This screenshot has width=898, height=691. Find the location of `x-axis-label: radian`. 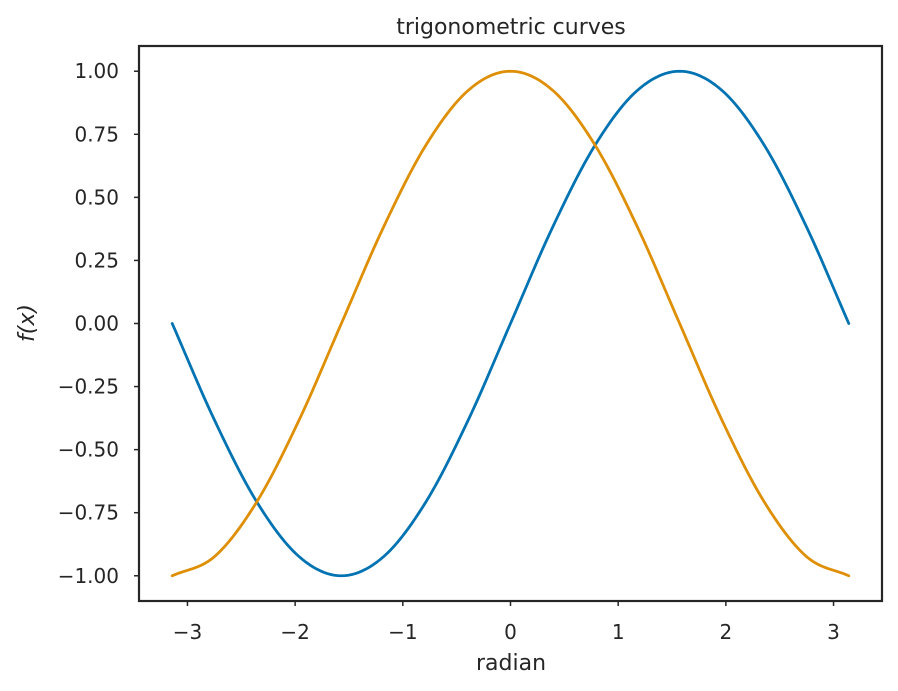

x-axis-label: radian is located at coordinates (511, 663).